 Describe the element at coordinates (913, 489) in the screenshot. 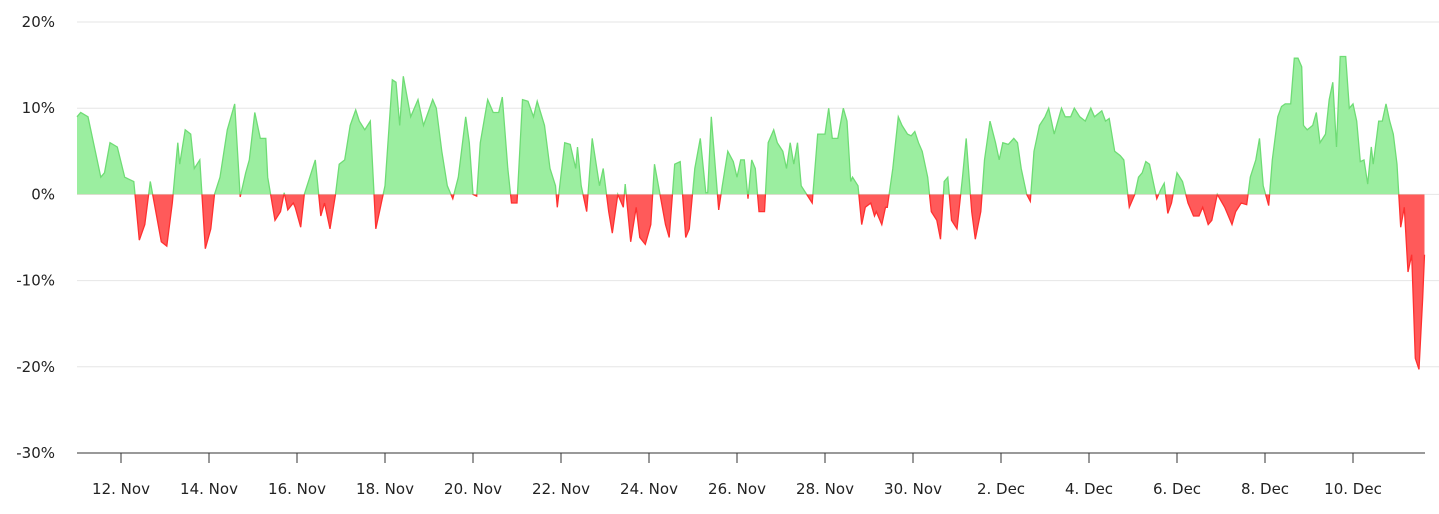

I see `x-tick-label: 30. Nov` at that location.